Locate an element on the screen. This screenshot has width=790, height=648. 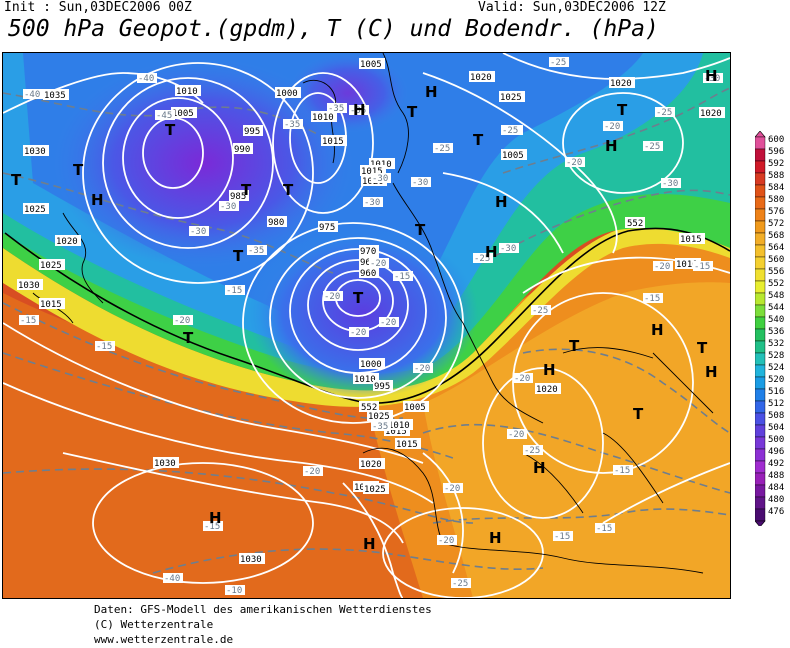
scale-value: 584 is located at coordinates (776, 188).